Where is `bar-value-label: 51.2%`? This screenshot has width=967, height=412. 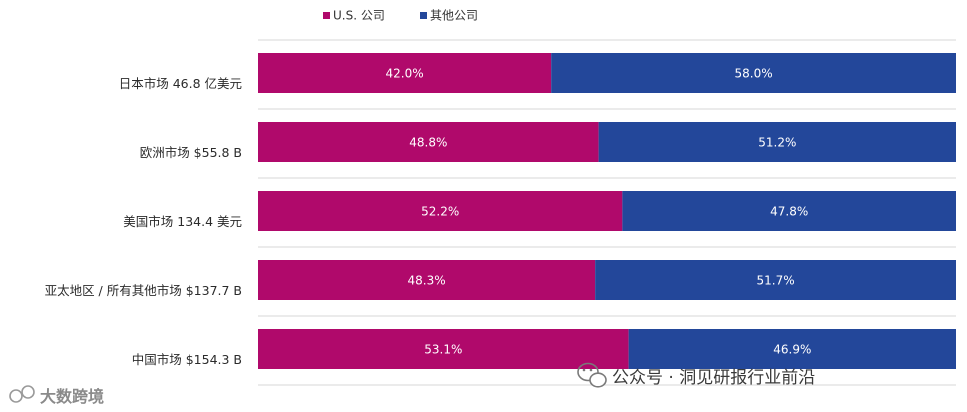 bar-value-label: 51.2% is located at coordinates (777, 143).